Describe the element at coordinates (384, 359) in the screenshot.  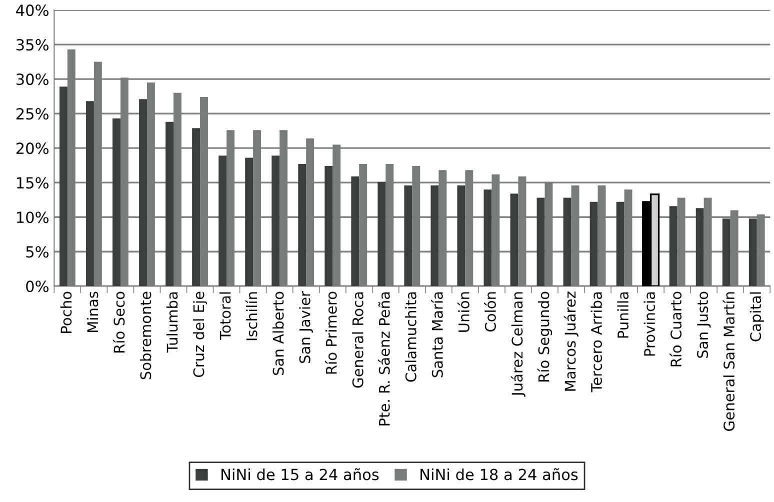
I see `x-tick-label: Pte. R. Sáenz Peña` at that location.